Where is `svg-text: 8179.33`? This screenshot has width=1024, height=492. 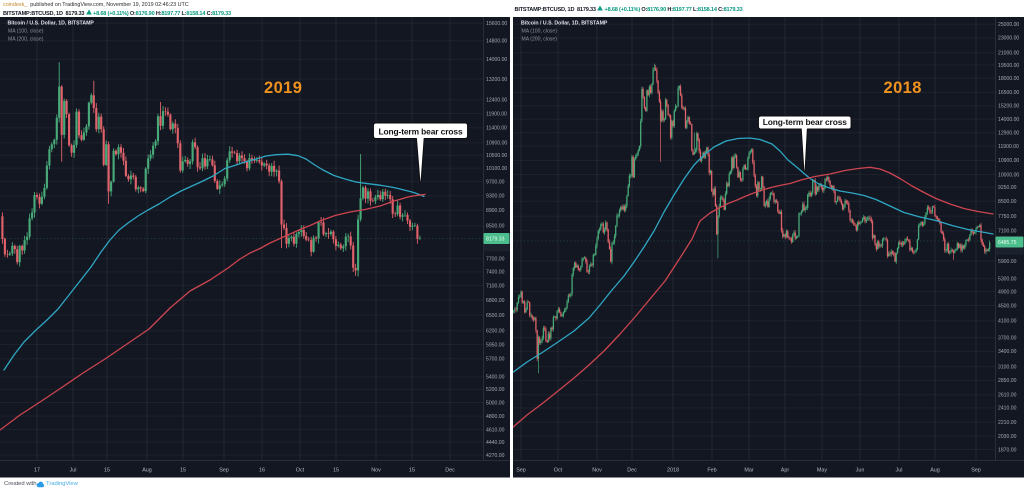
svg-text: 8179.33 is located at coordinates (495, 240).